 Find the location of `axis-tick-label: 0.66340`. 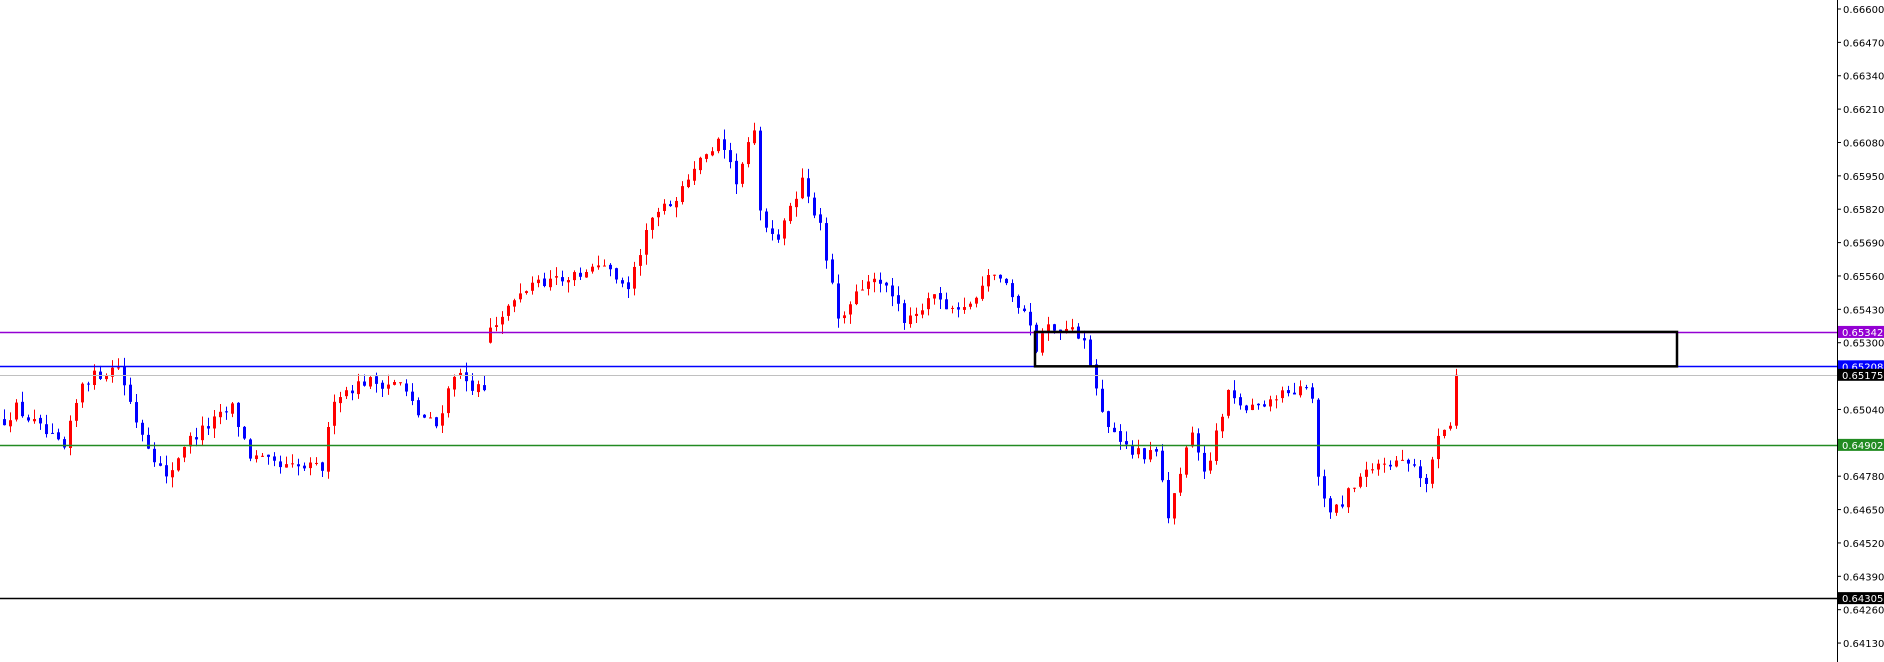

axis-tick-label: 0.66340 is located at coordinates (1863, 77).